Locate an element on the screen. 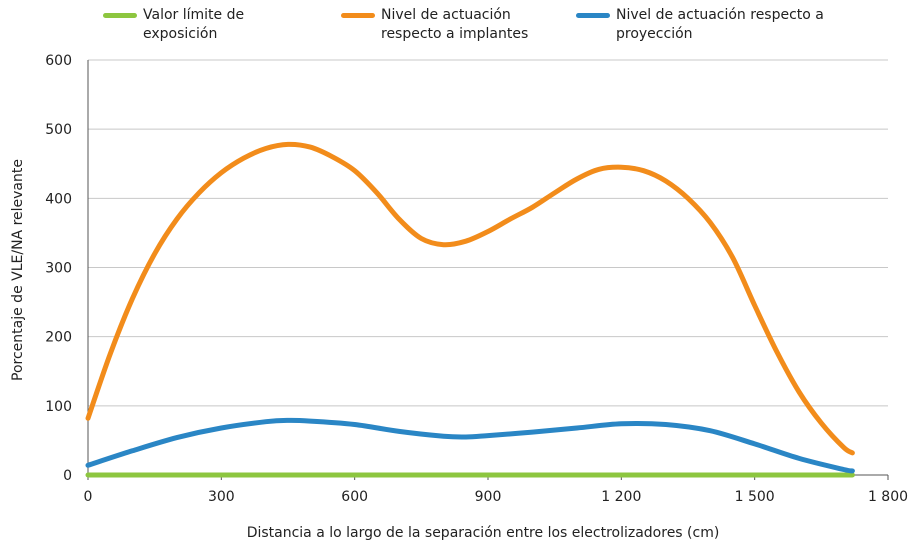  x-tick-labels: 0 300 600 900 1 200 1 500 1 800 is located at coordinates (496, 497).